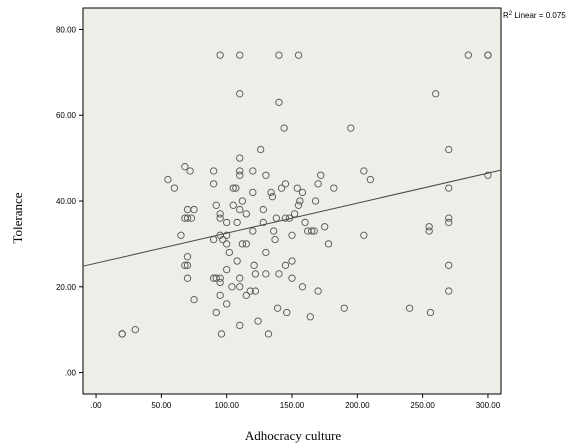 The image size is (581, 445). Describe the element at coordinates (488, 405) in the screenshot. I see `x-tick-label: 300.00` at that location.